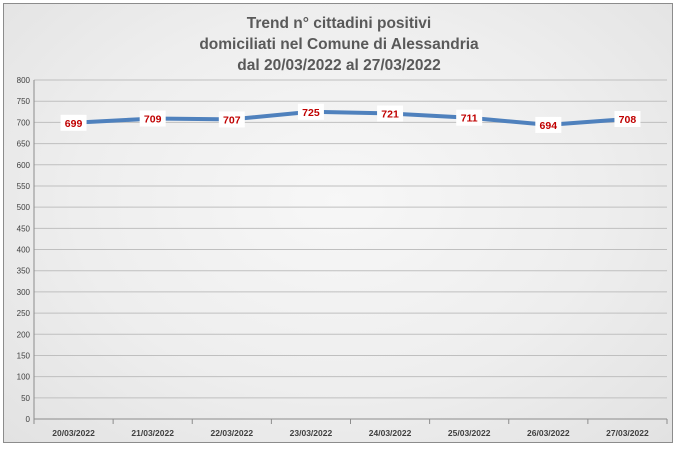 The width and height of the screenshot is (680, 450). What do you see at coordinates (232, 433) in the screenshot?
I see `x-tick-label: 22/03/2022` at bounding box center [232, 433].